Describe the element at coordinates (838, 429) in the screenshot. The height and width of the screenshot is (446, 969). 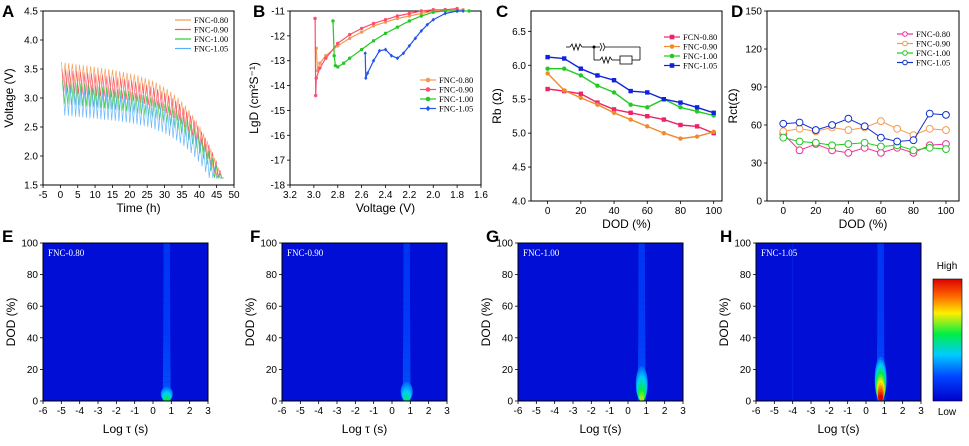
I see `x-axis-title: Log τ(s)` at that location.